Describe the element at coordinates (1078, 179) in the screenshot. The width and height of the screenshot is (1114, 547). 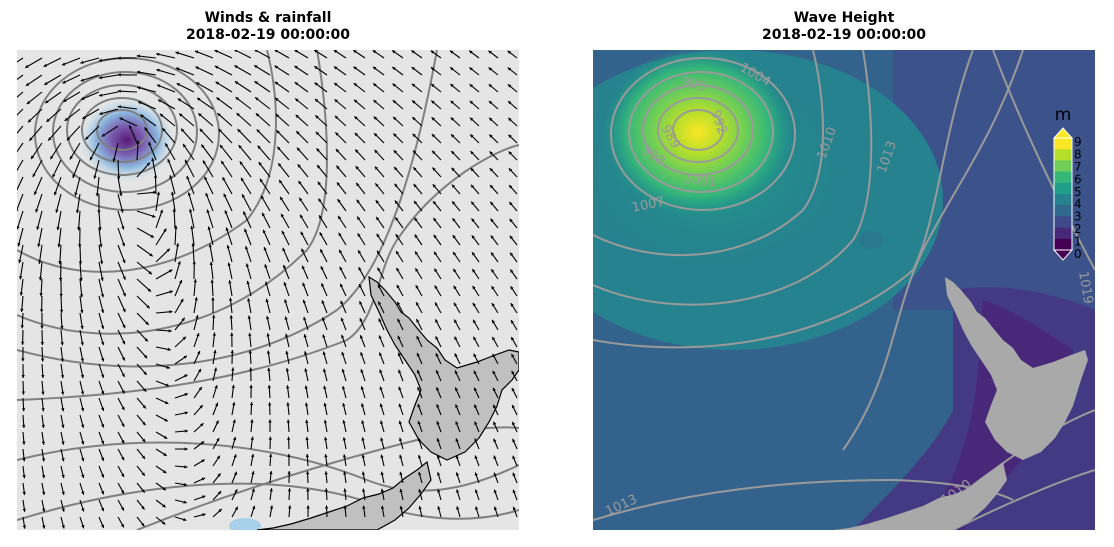
I see `colorbar-tick-label: 6` at that location.